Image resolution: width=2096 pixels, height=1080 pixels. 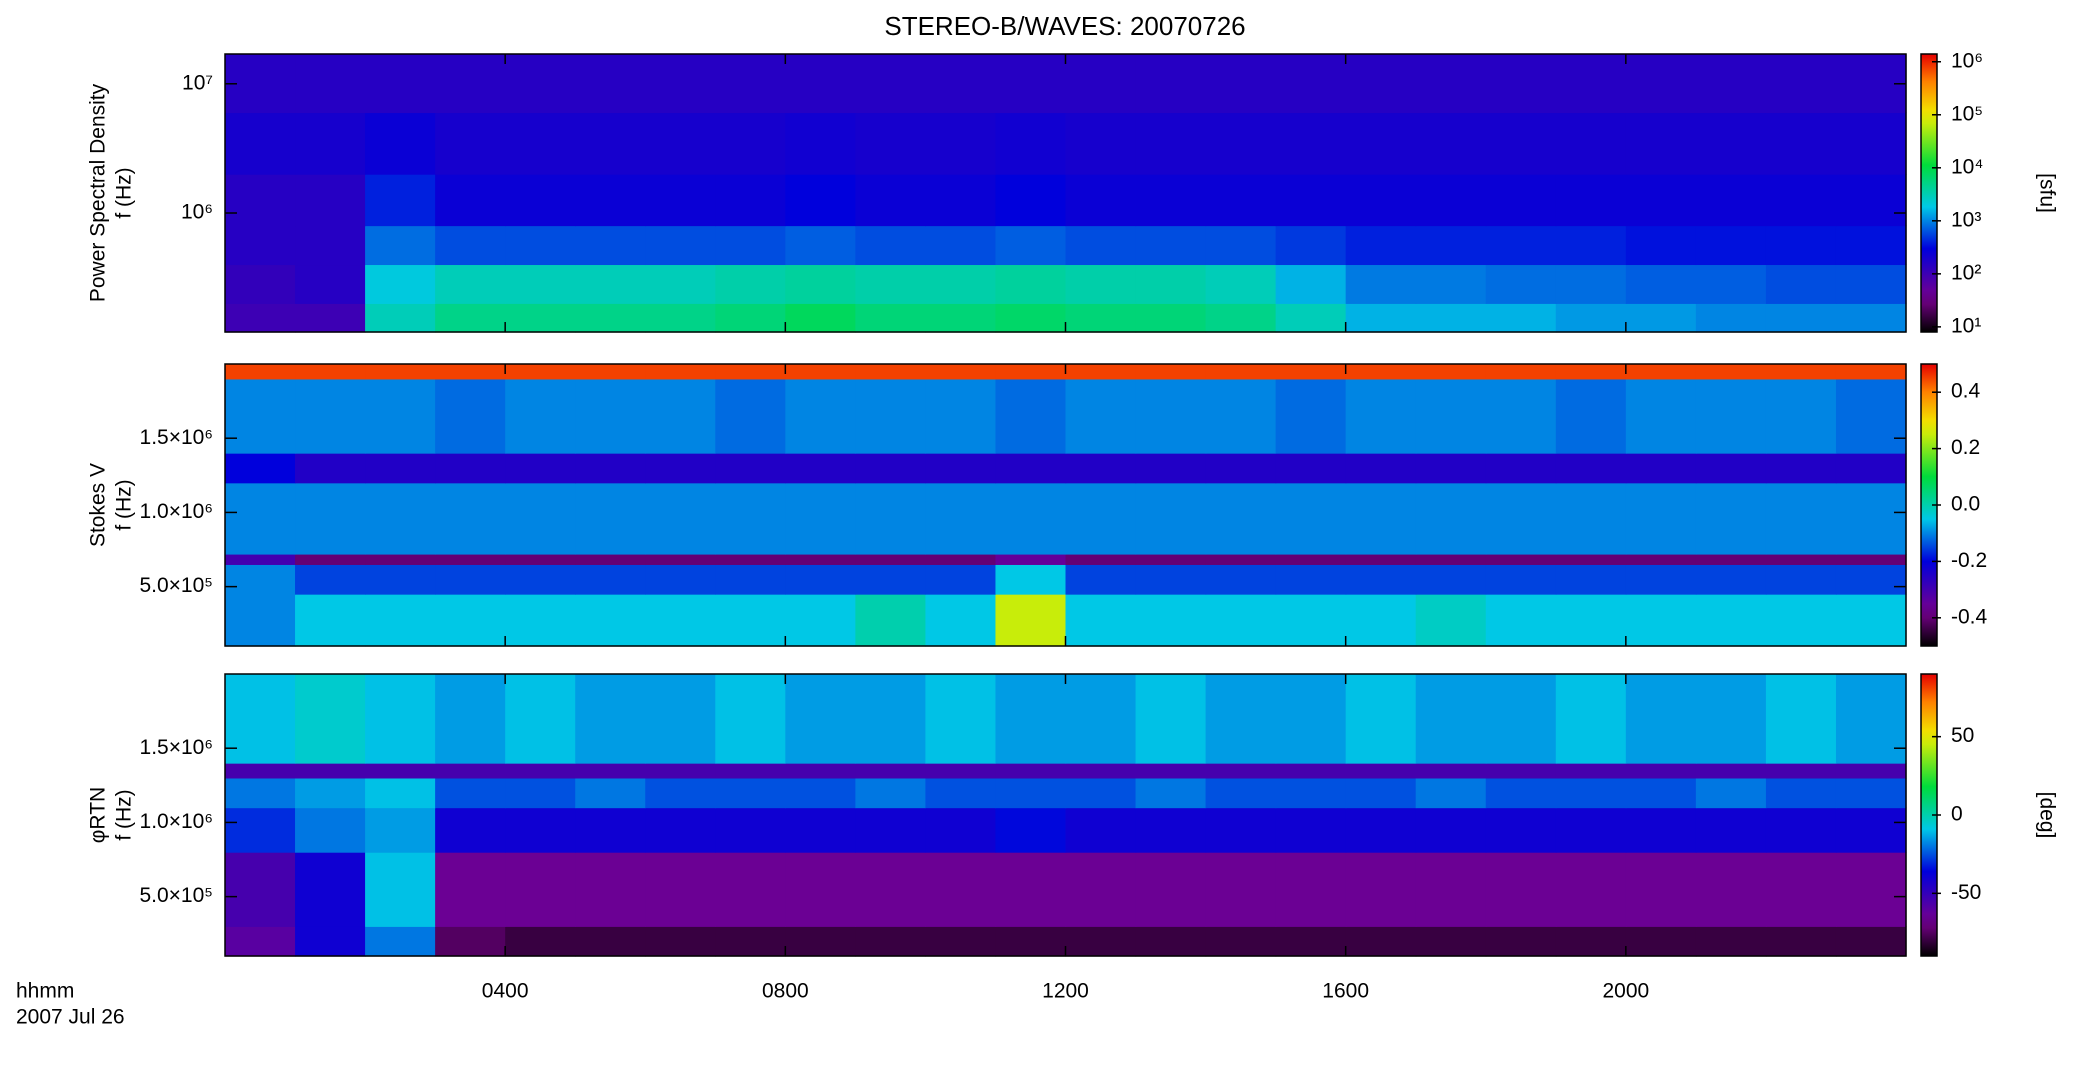 I want to click on colorbar-tick-label: 0, so click(x=1957, y=814).